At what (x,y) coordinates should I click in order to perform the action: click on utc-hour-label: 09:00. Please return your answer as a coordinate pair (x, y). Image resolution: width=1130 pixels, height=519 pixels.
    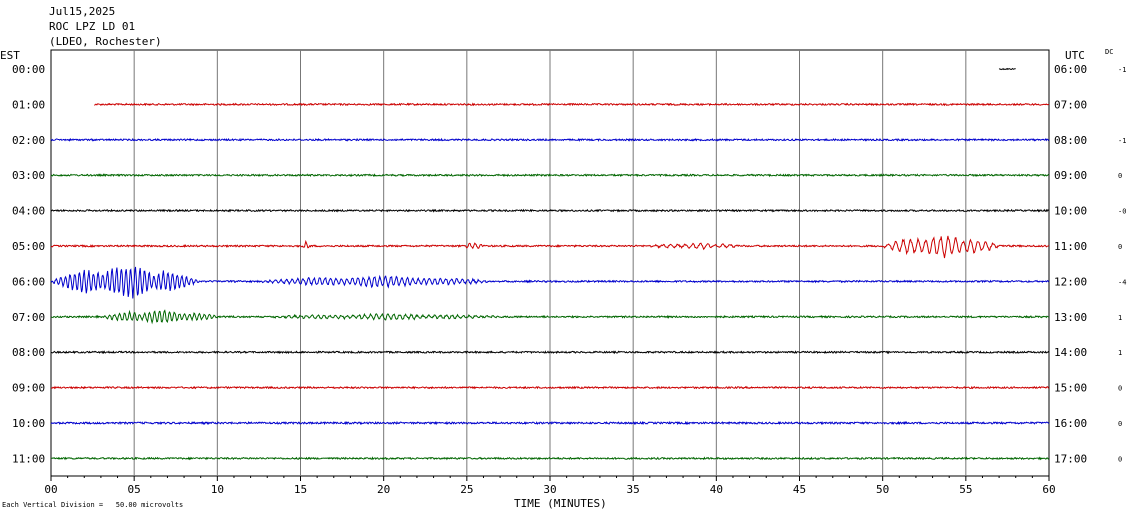
    Looking at the image, I should click on (1070, 175).